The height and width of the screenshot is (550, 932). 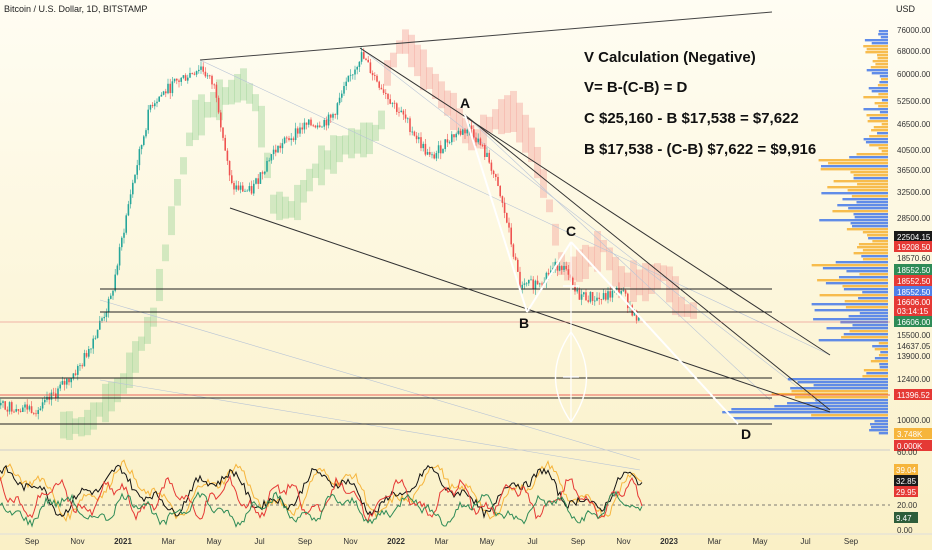 I want to click on time-tick: Mar, so click(x=442, y=541).